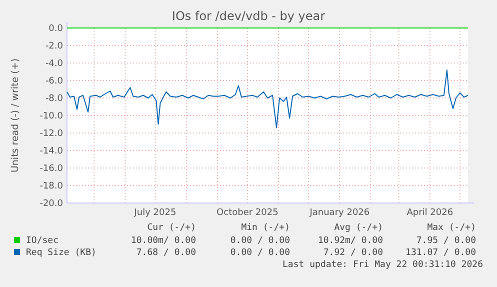 The height and width of the screenshot is (287, 497). What do you see at coordinates (54, 47) in the screenshot?
I see `y-tick-label: -2.0` at bounding box center [54, 47].